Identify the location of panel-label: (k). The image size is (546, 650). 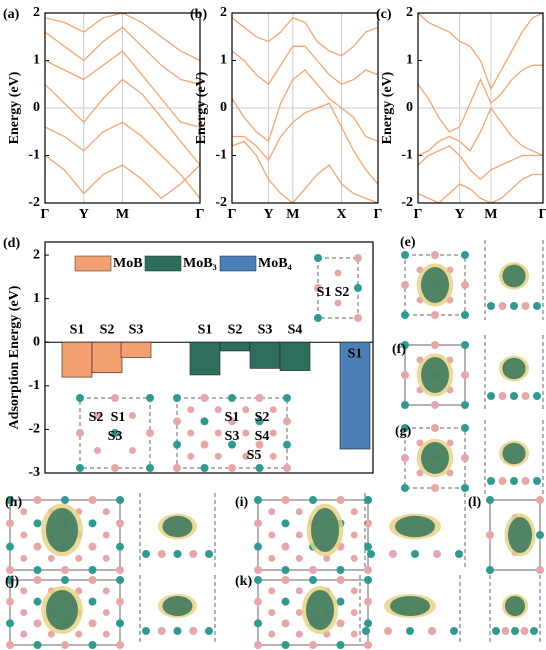
(243, 581).